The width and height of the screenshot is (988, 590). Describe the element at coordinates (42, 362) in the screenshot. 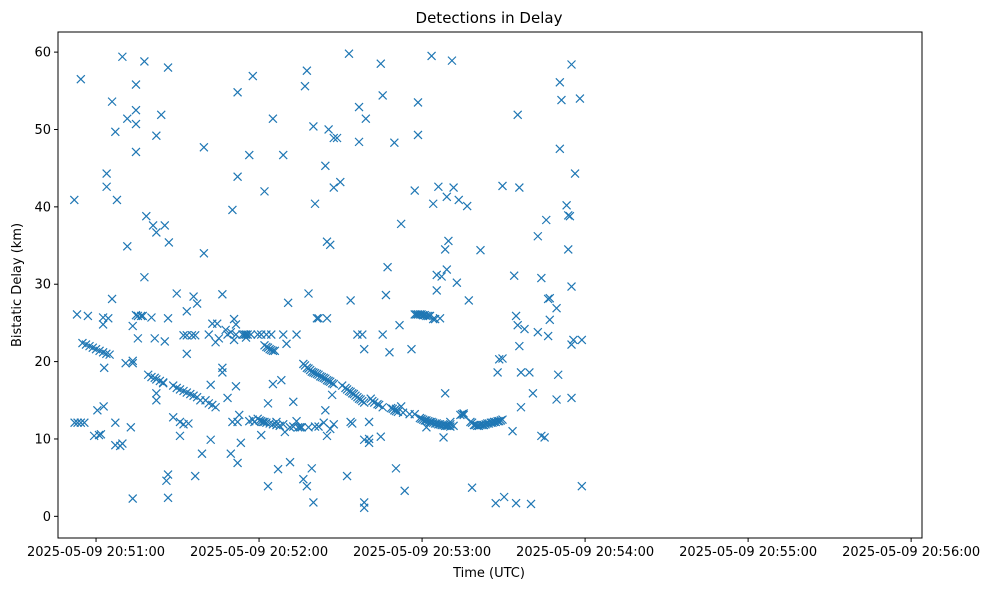

I see `y-tick-label: 20` at that location.